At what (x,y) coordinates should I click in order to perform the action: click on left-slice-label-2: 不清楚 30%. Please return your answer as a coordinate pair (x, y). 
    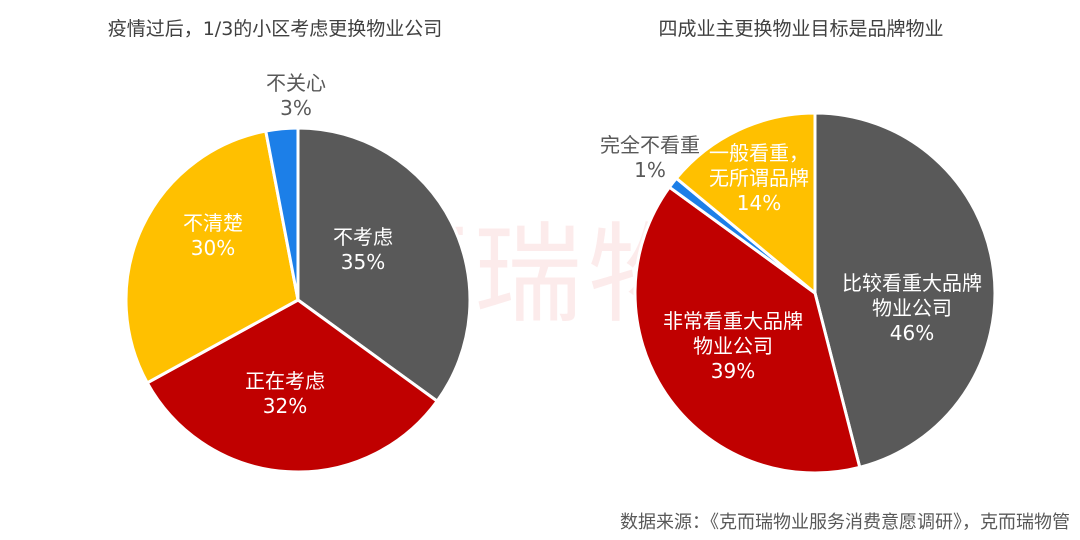
    Looking at the image, I should click on (213, 235).